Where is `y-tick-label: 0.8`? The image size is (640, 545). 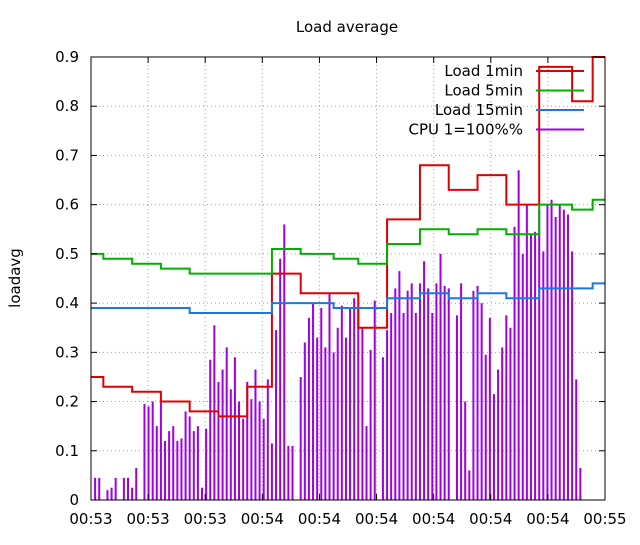 y-tick-label: 0.8 is located at coordinates (67, 106).